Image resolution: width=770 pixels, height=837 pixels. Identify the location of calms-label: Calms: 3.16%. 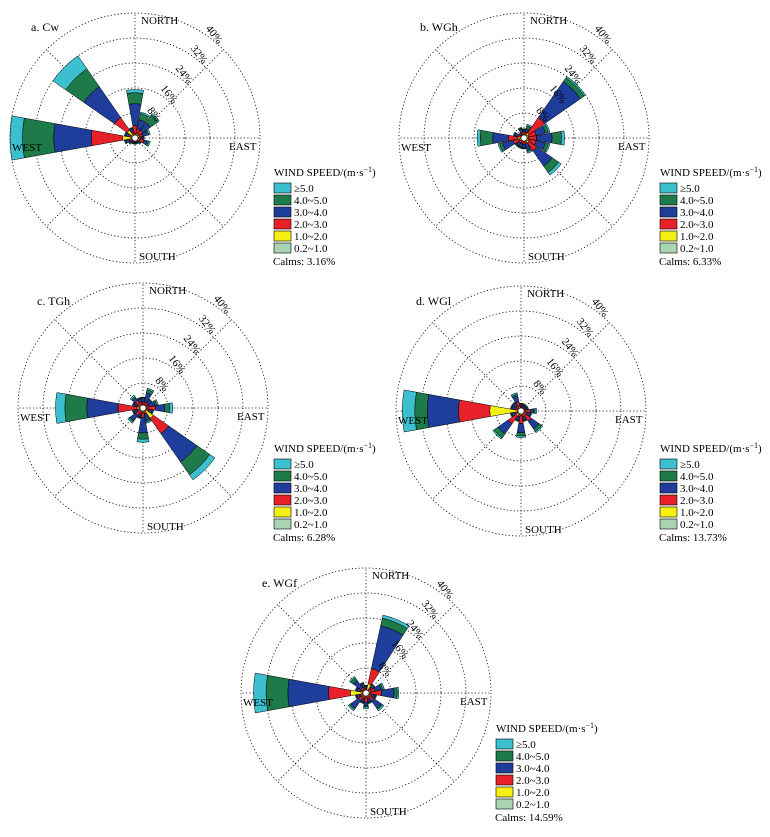
(304, 262).